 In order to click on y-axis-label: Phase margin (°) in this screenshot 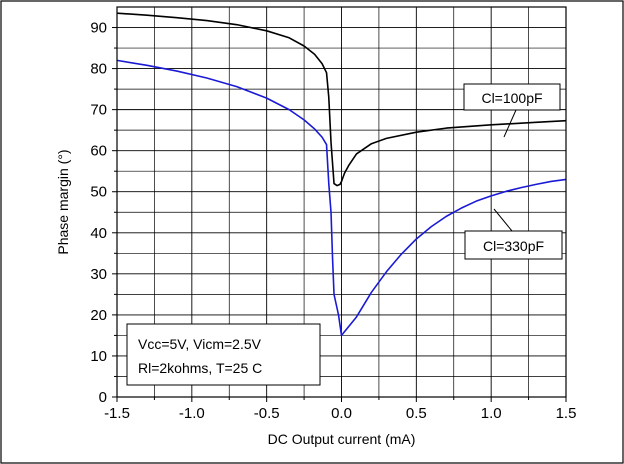, I will do `click(63, 201)`.